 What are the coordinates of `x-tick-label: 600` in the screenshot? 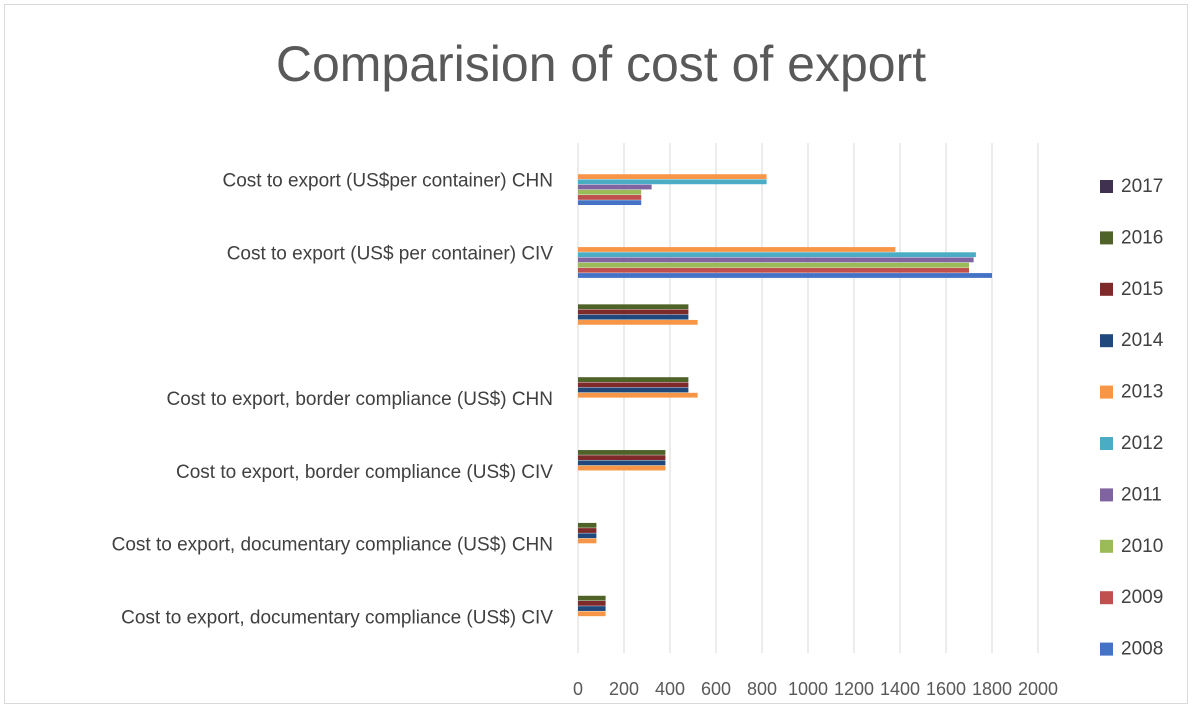 It's located at (716, 689).